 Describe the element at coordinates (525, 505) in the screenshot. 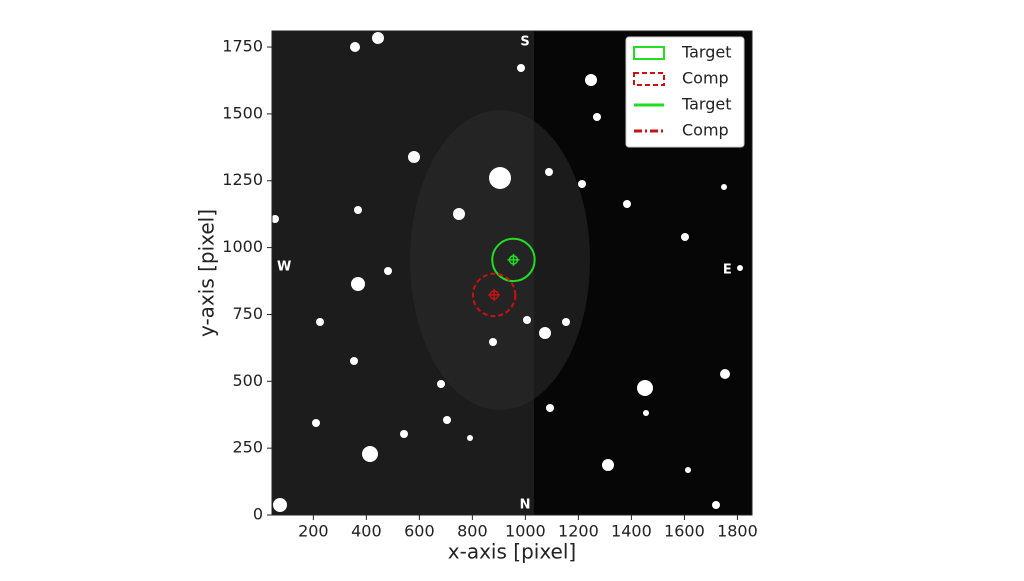

I see `compass-label: N` at that location.